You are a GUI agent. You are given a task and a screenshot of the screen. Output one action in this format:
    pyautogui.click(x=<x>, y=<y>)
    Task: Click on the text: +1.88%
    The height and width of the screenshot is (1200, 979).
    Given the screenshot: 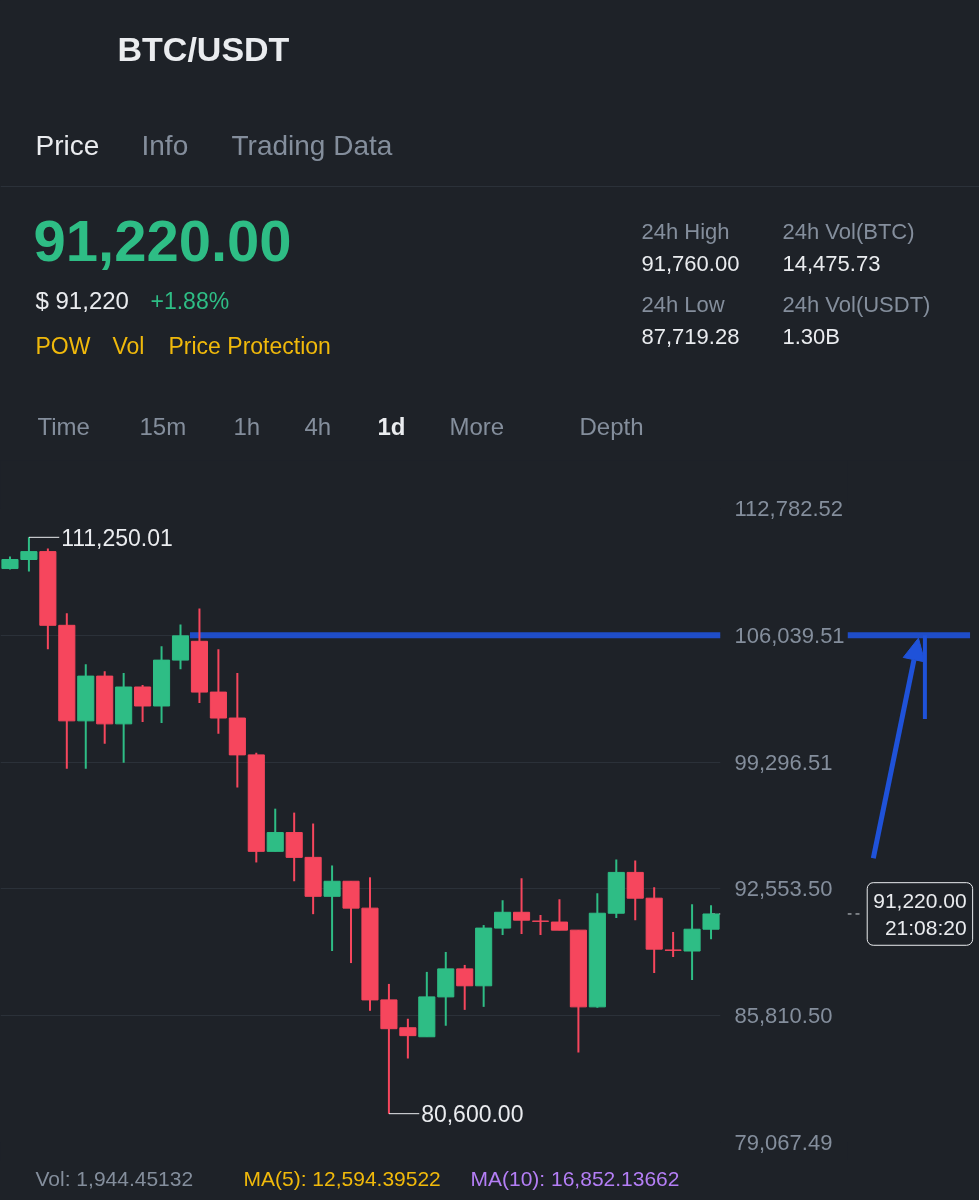 What is the action you would take?
    pyautogui.click(x=190, y=300)
    